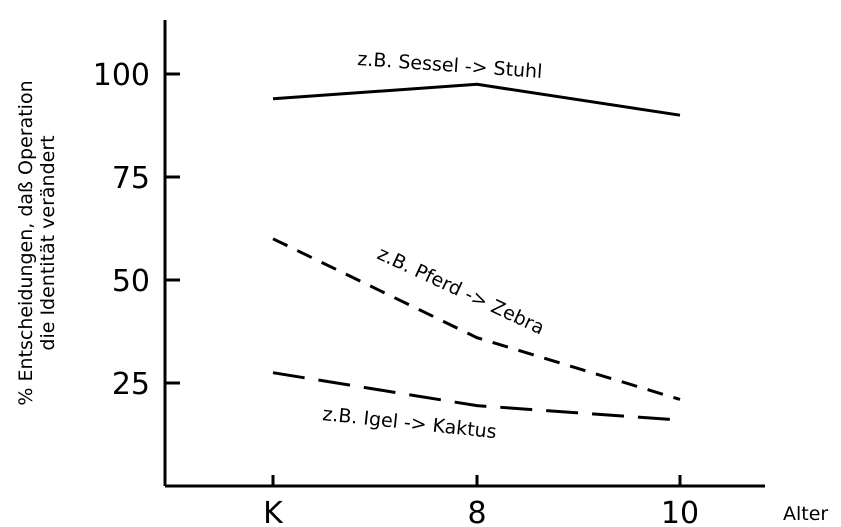 This screenshot has width=841, height=527. I want to click on y-tick-label-50: 50, so click(131, 281).